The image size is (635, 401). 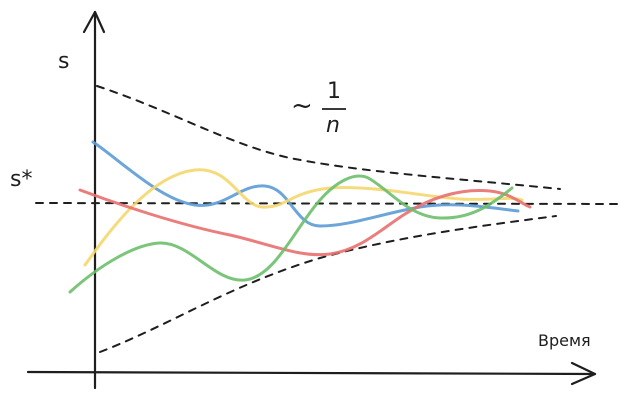 What do you see at coordinates (305, 184) in the screenshot?
I see `blue-curve` at bounding box center [305, 184].